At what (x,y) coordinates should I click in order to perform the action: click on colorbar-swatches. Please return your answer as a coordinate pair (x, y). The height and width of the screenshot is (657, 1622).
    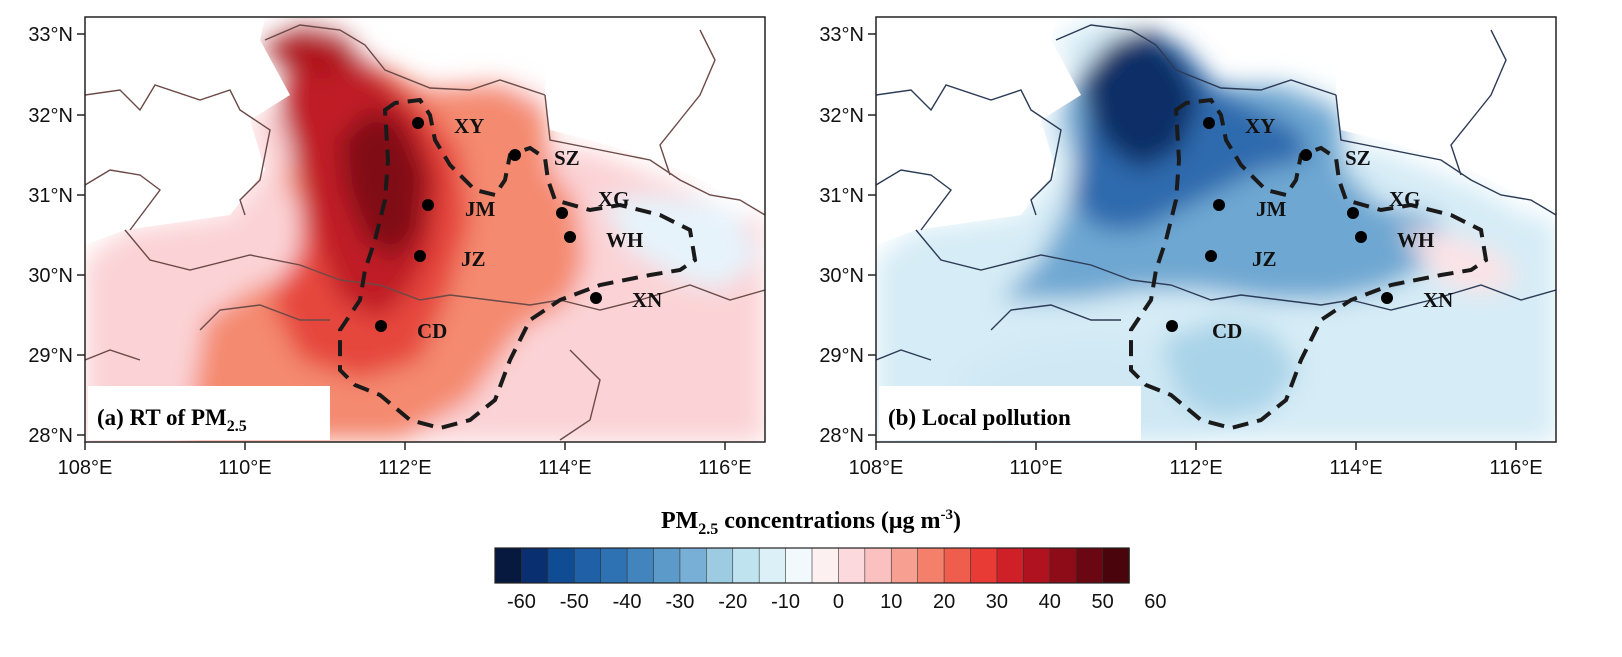
    Looking at the image, I should click on (812, 565).